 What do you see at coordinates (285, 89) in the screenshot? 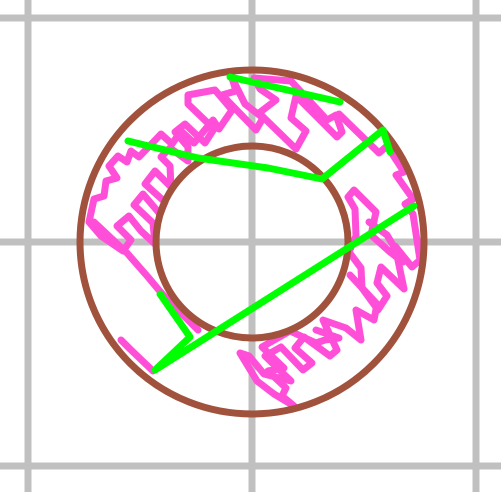
I see `green-stroke-top-edge` at bounding box center [285, 89].